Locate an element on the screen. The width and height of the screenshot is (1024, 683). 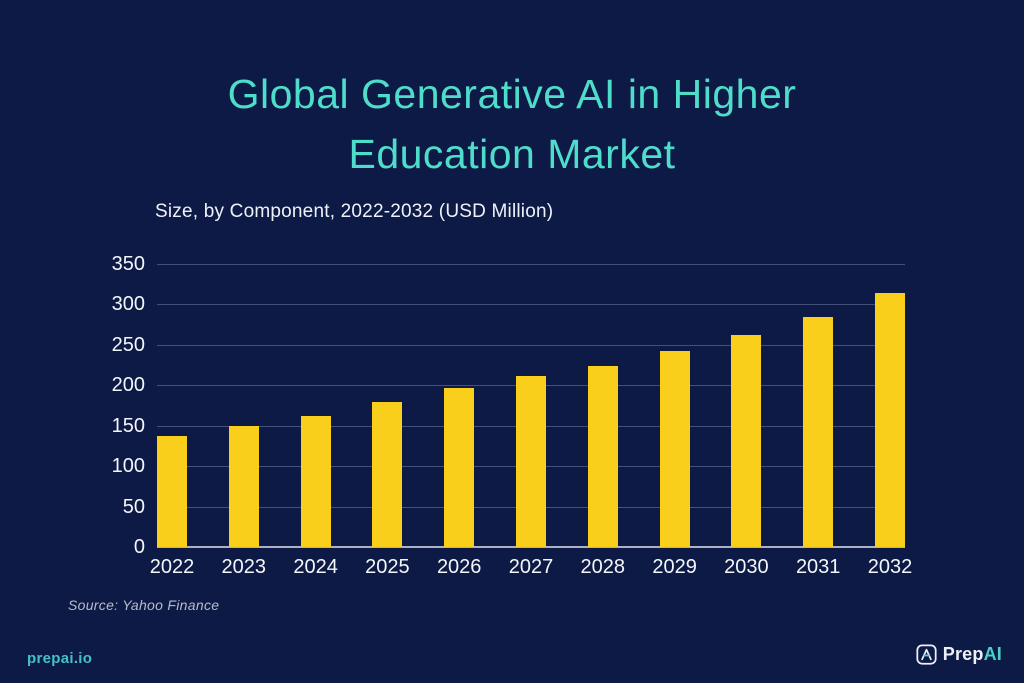
y-axis-tick-label: 250 is located at coordinates (128, 344).